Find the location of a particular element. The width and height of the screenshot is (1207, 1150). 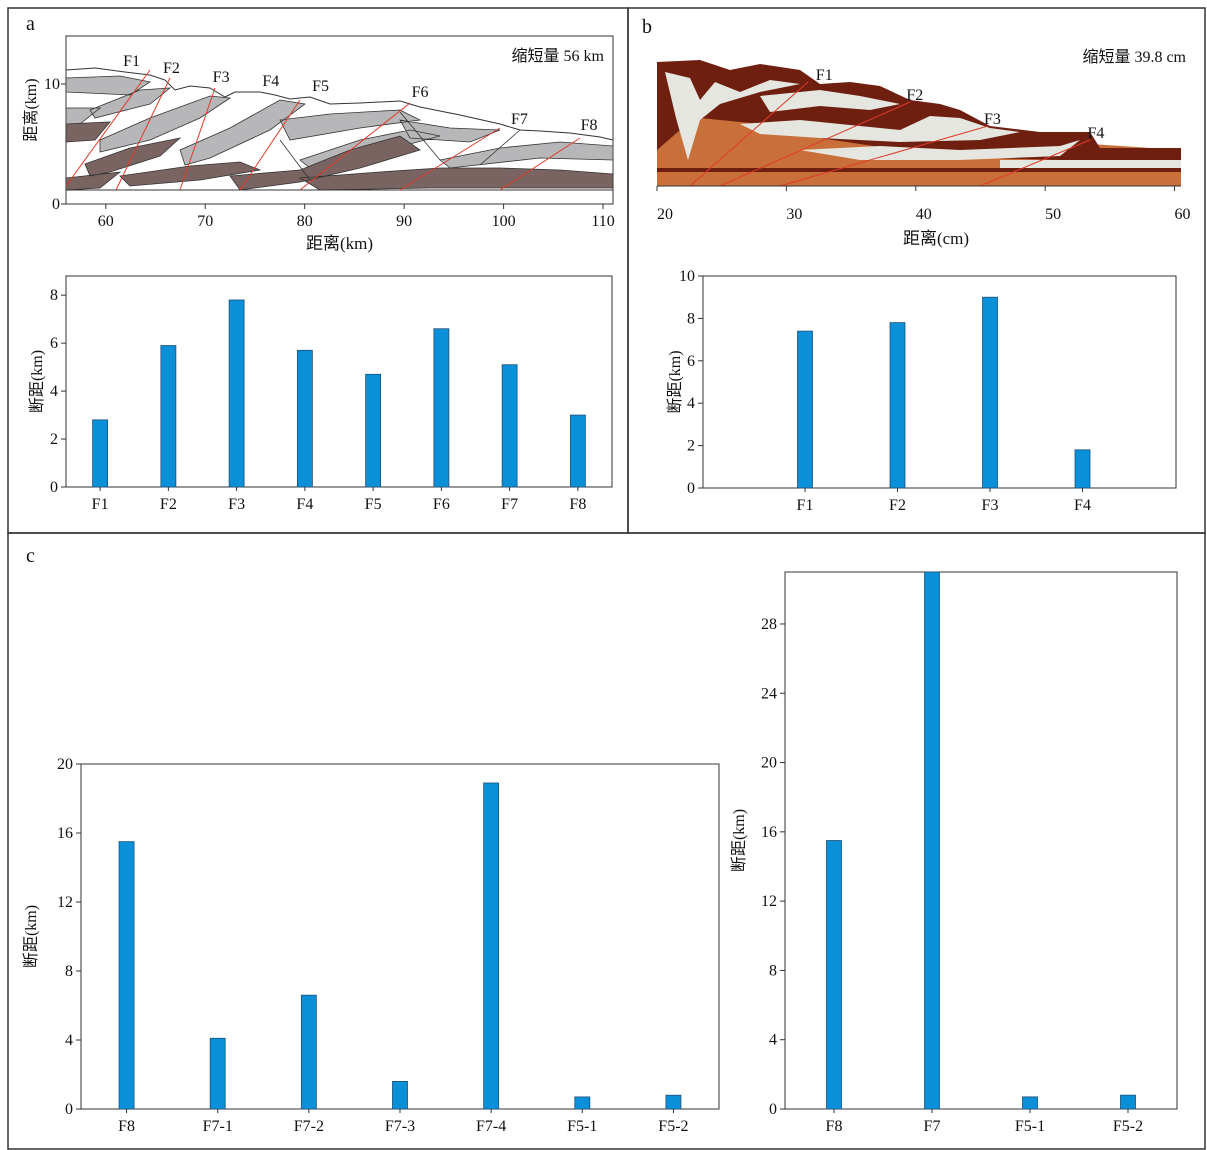

x-tick-label: F2 is located at coordinates (168, 504).